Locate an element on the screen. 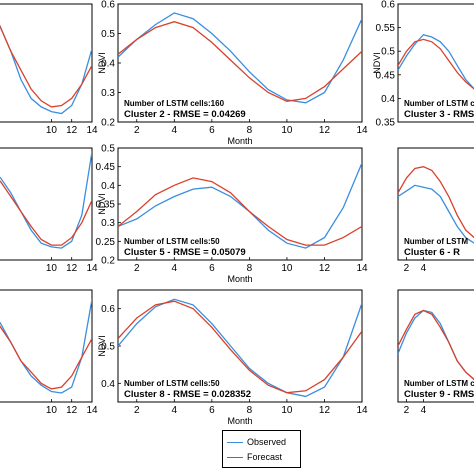  annotation-text: Number of LSTM cells:160 is located at coordinates (174, 103).